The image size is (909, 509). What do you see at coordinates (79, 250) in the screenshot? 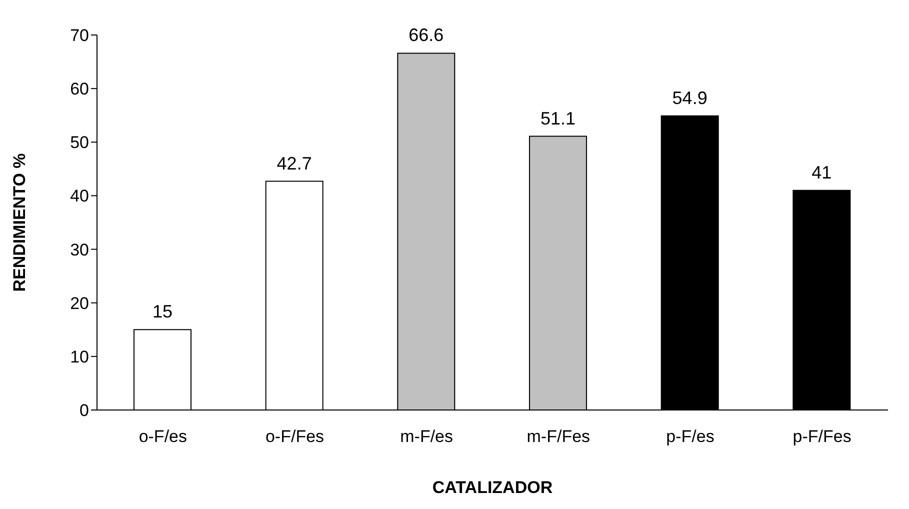
I see `y-tick-label: 30` at bounding box center [79, 250].